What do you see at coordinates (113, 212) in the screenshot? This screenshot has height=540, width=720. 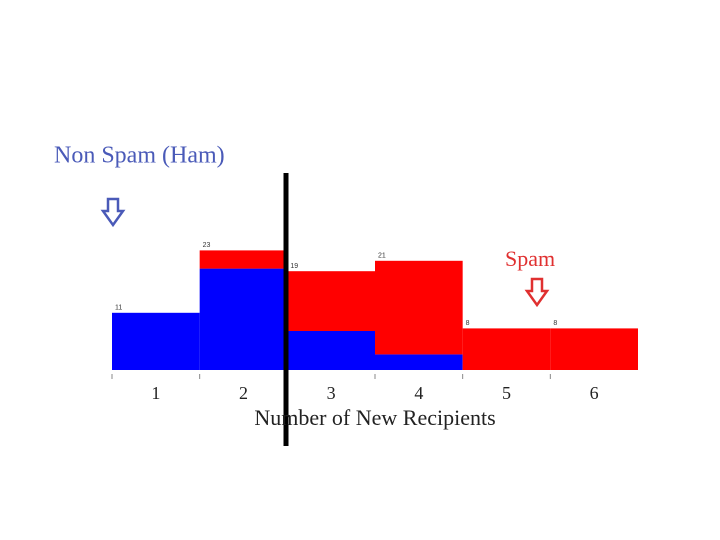 I see `ham-arrow` at bounding box center [113, 212].